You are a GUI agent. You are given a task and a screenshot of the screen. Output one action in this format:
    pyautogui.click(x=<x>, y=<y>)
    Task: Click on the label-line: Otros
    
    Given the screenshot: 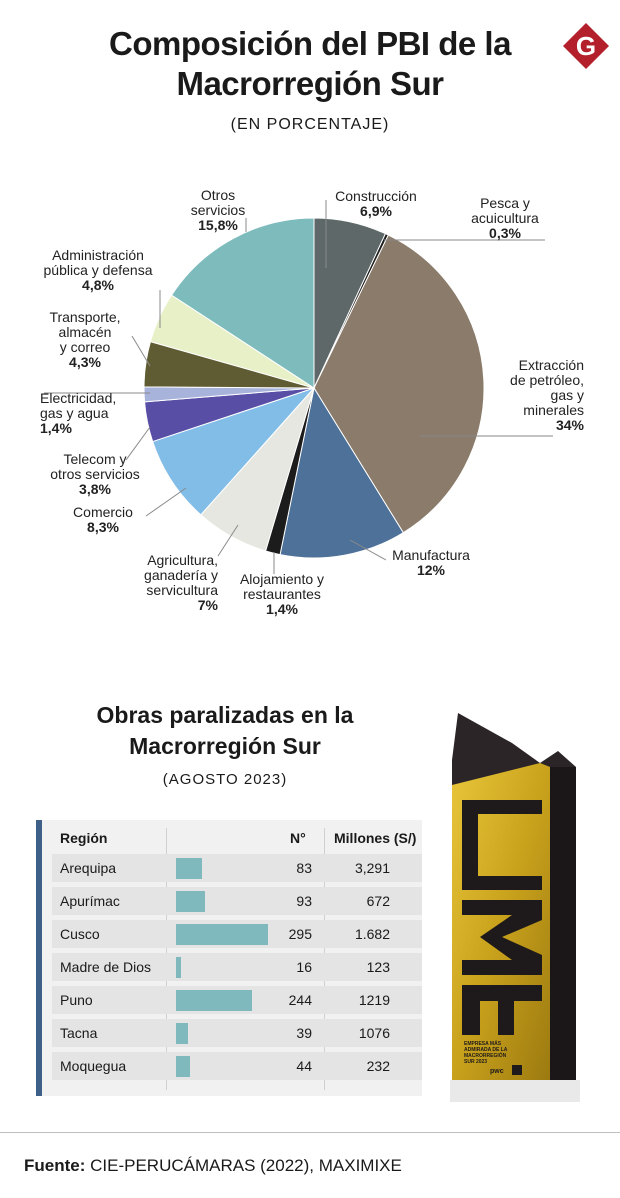 What is the action you would take?
    pyautogui.click(x=218, y=195)
    